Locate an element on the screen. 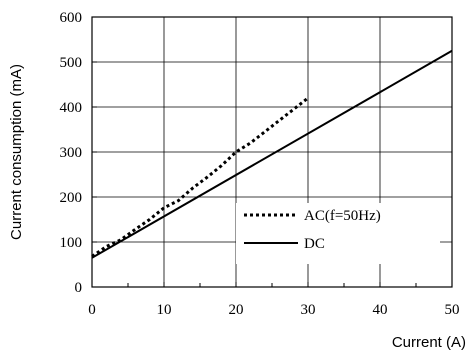 Image resolution: width=470 pixels, height=355 pixels. x-axis-title: Current (A) is located at coordinates (429, 342).